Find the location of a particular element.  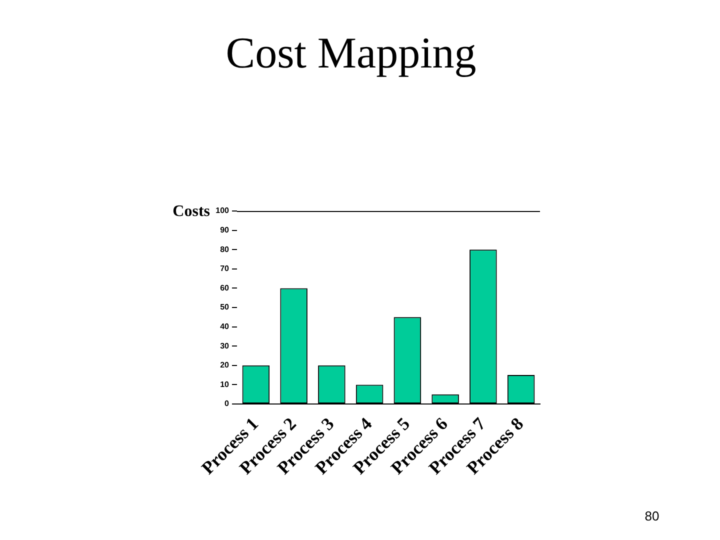

chart-title: Cost Mapping is located at coordinates (351, 53).